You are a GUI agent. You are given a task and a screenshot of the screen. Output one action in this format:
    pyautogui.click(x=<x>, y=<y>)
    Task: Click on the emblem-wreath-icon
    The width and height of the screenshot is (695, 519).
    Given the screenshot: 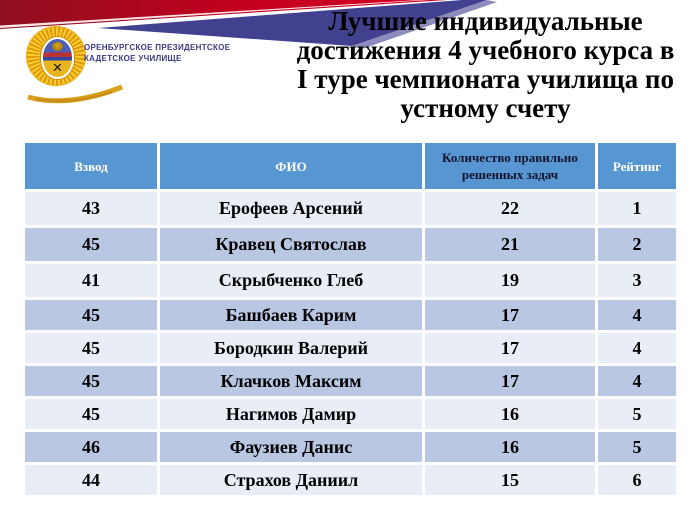 What is the action you would take?
    pyautogui.click(x=75, y=94)
    